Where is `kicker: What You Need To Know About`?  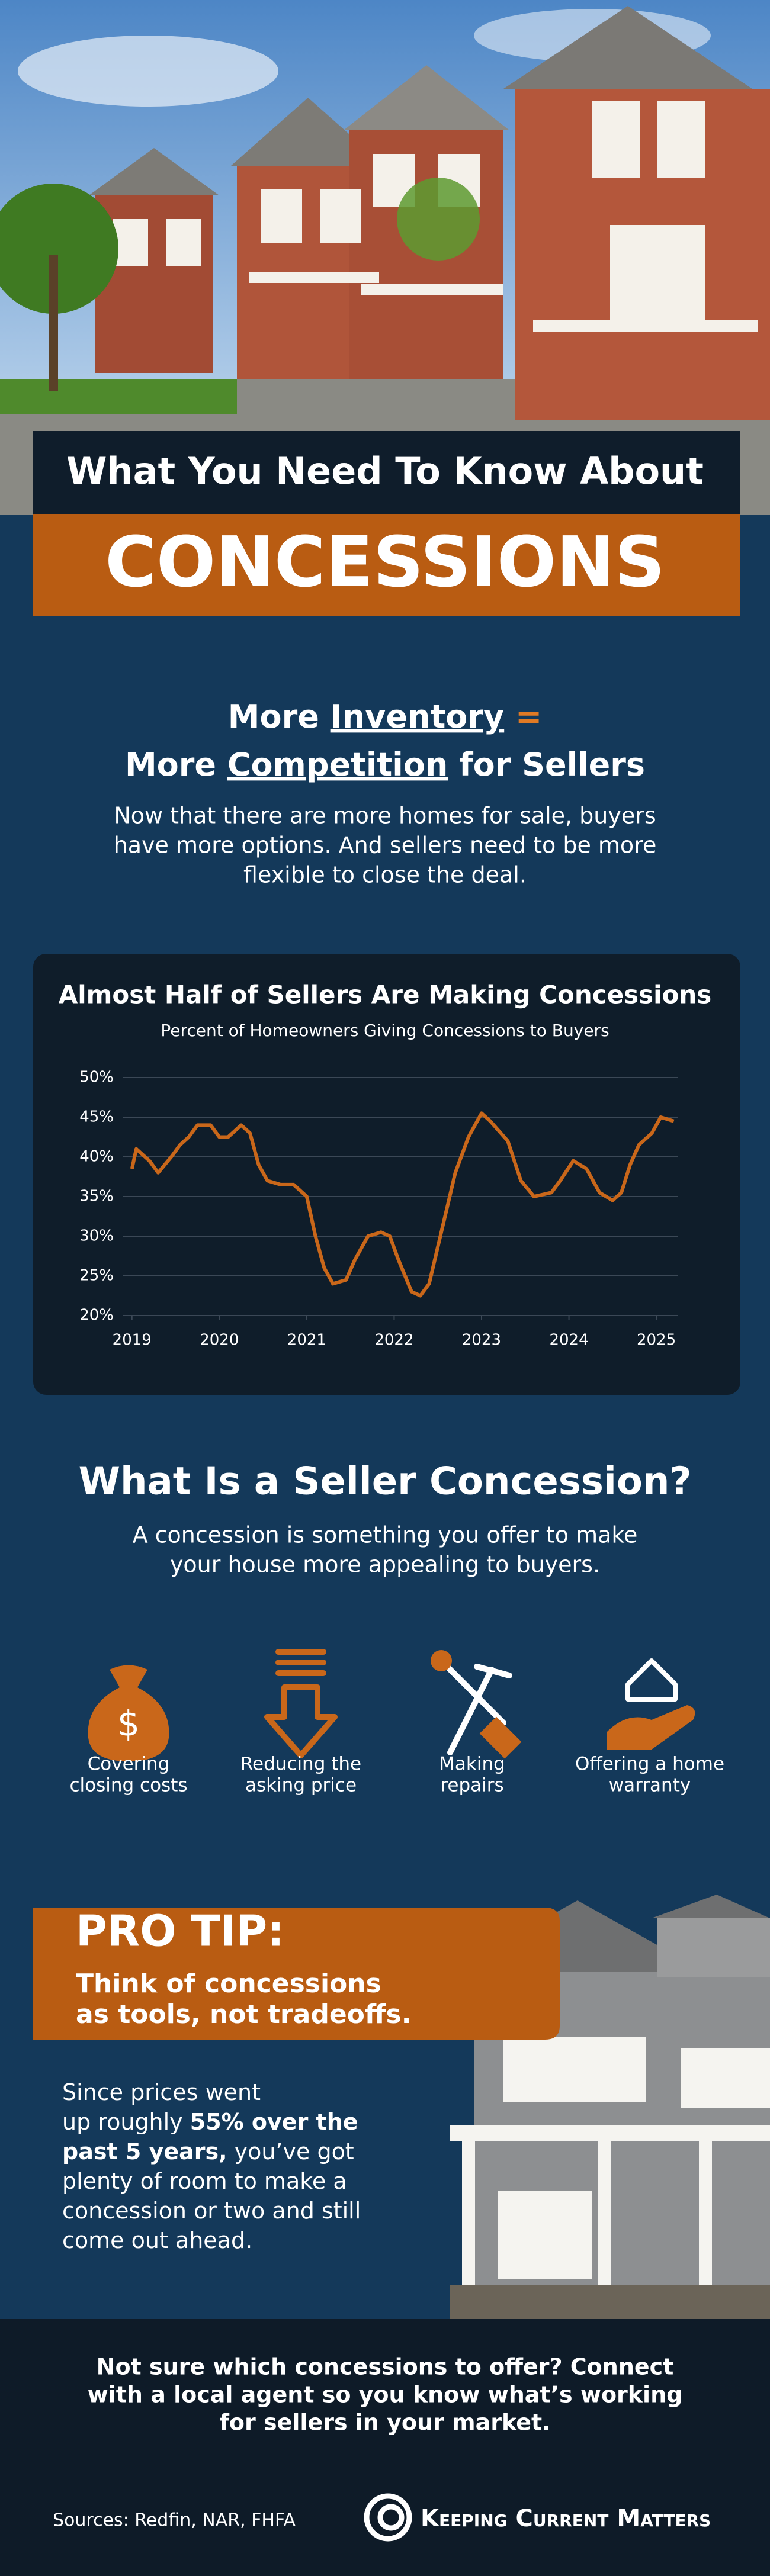
kicker: What You Need To Know About is located at coordinates (385, 471).